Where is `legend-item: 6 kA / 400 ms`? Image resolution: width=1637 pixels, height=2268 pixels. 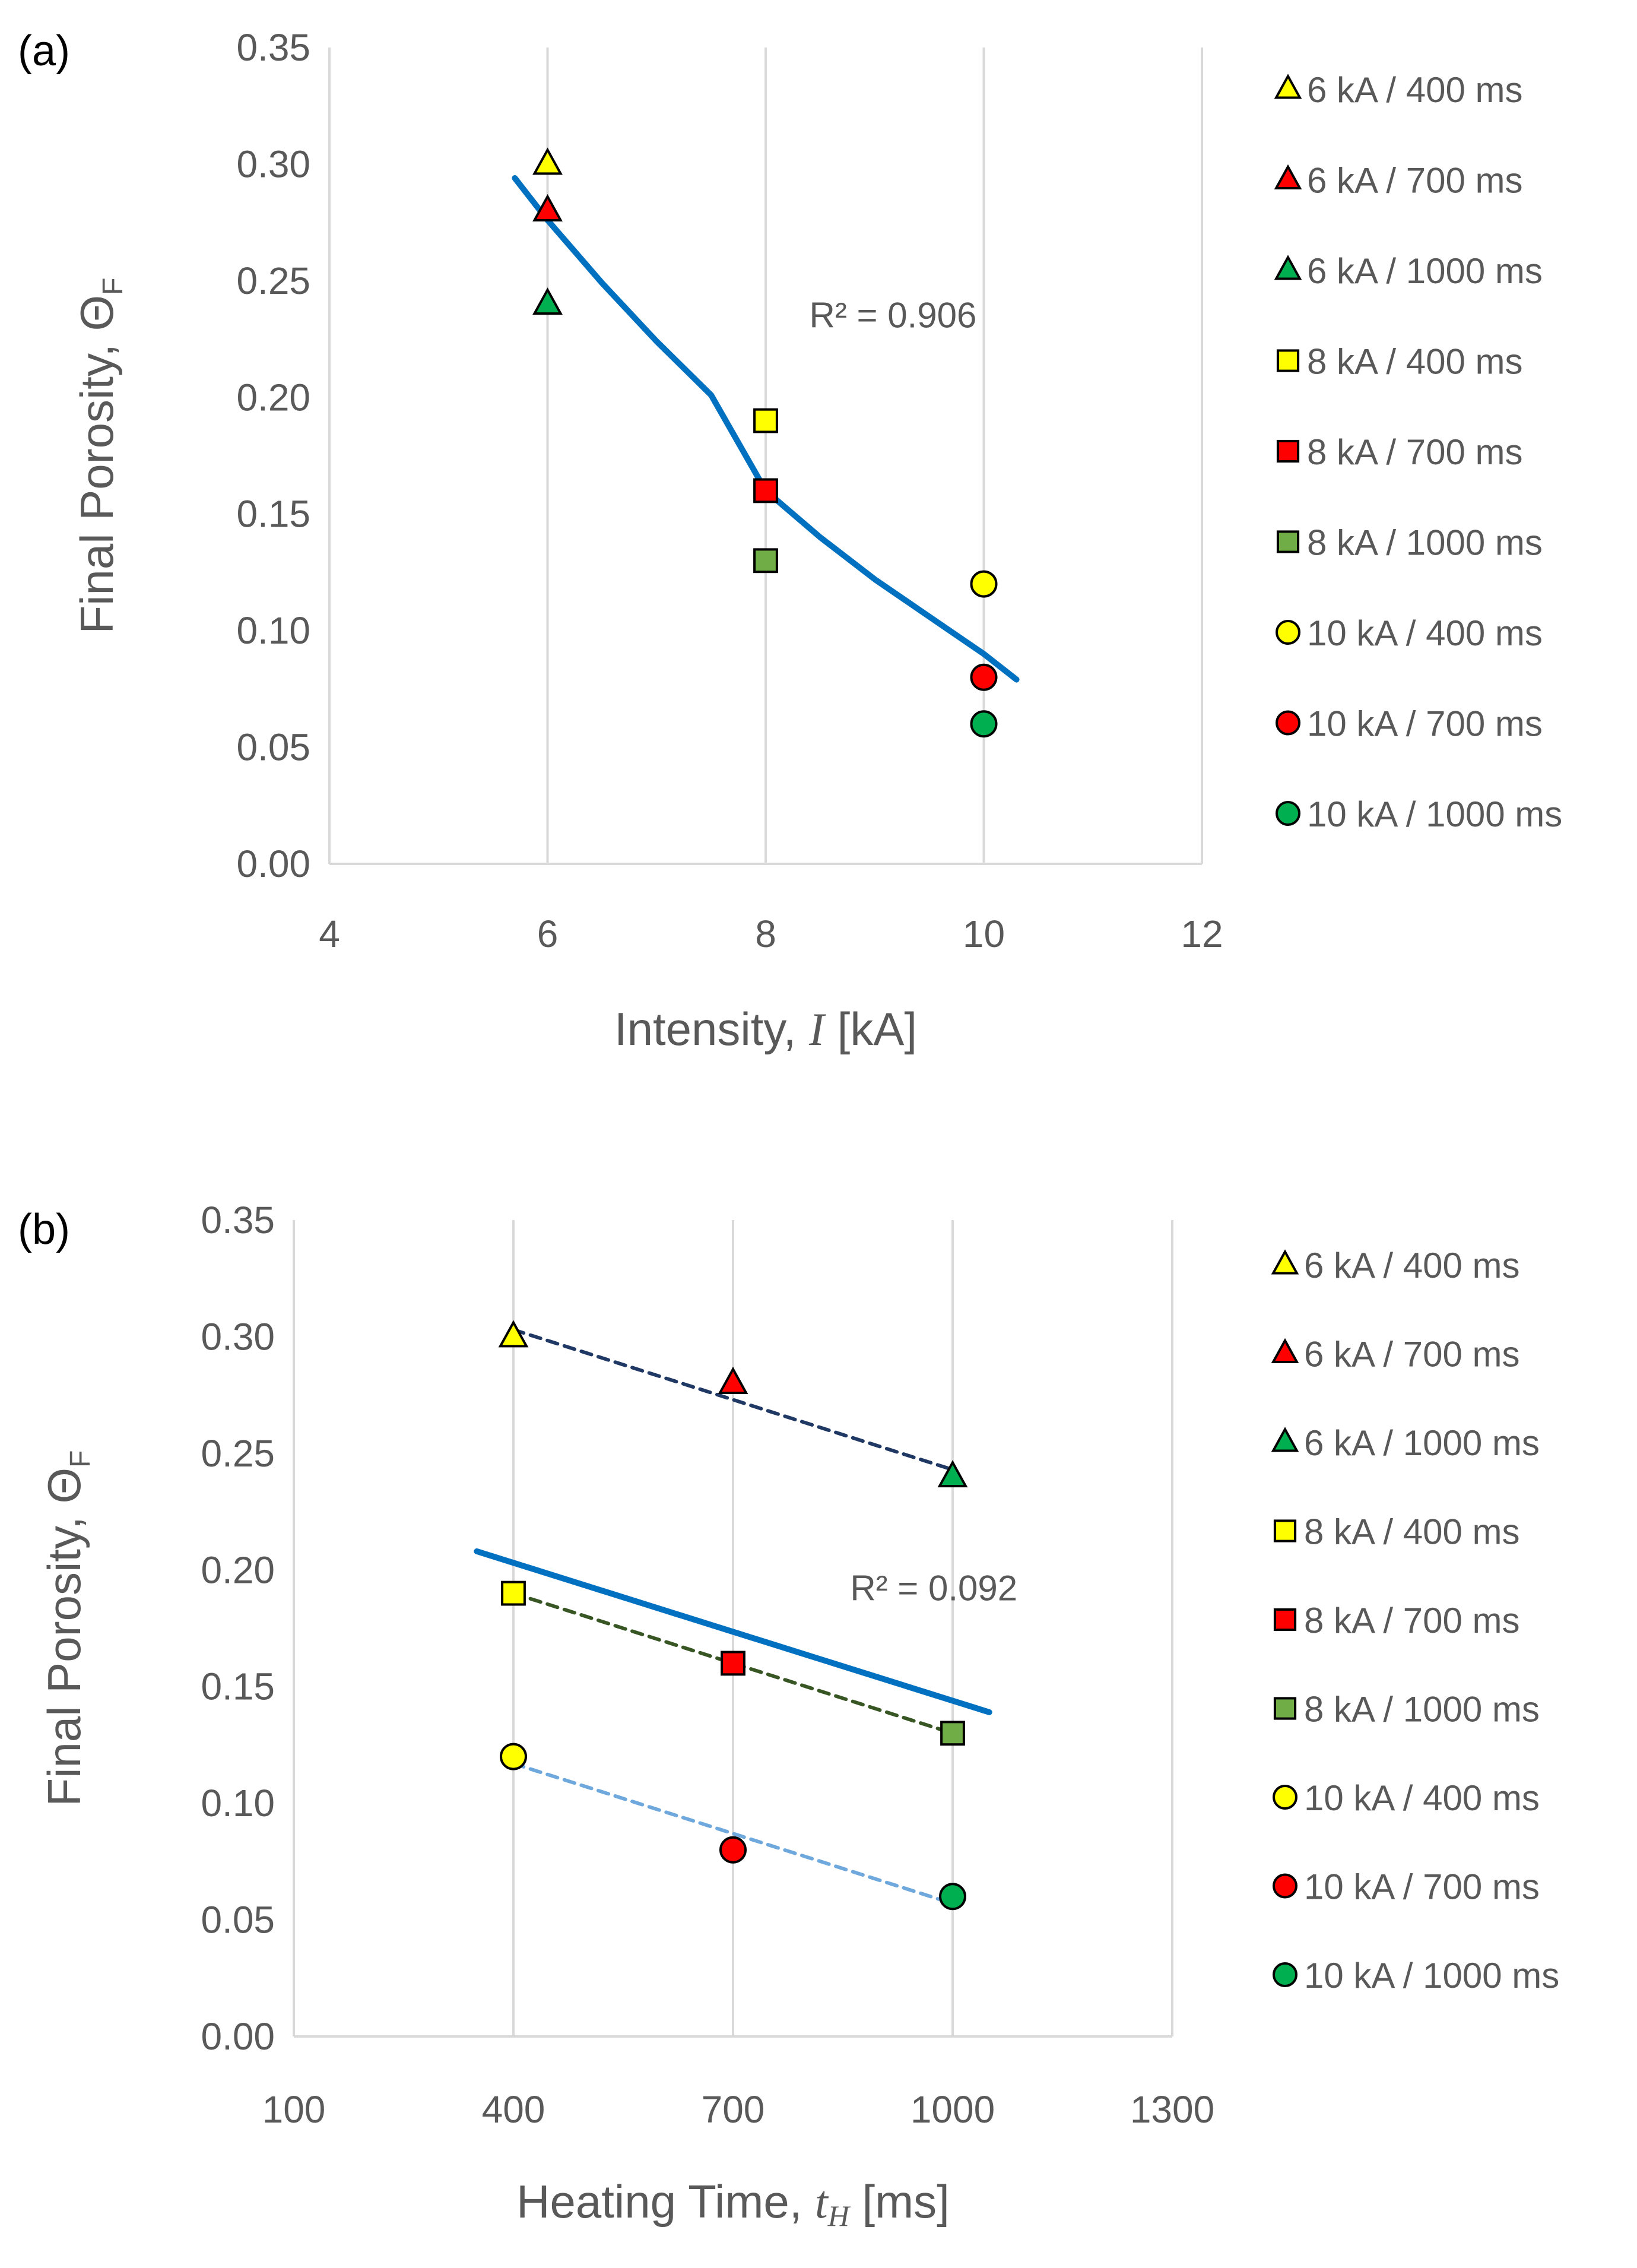 legend-item: 6 kA / 400 ms is located at coordinates (1395, 1265).